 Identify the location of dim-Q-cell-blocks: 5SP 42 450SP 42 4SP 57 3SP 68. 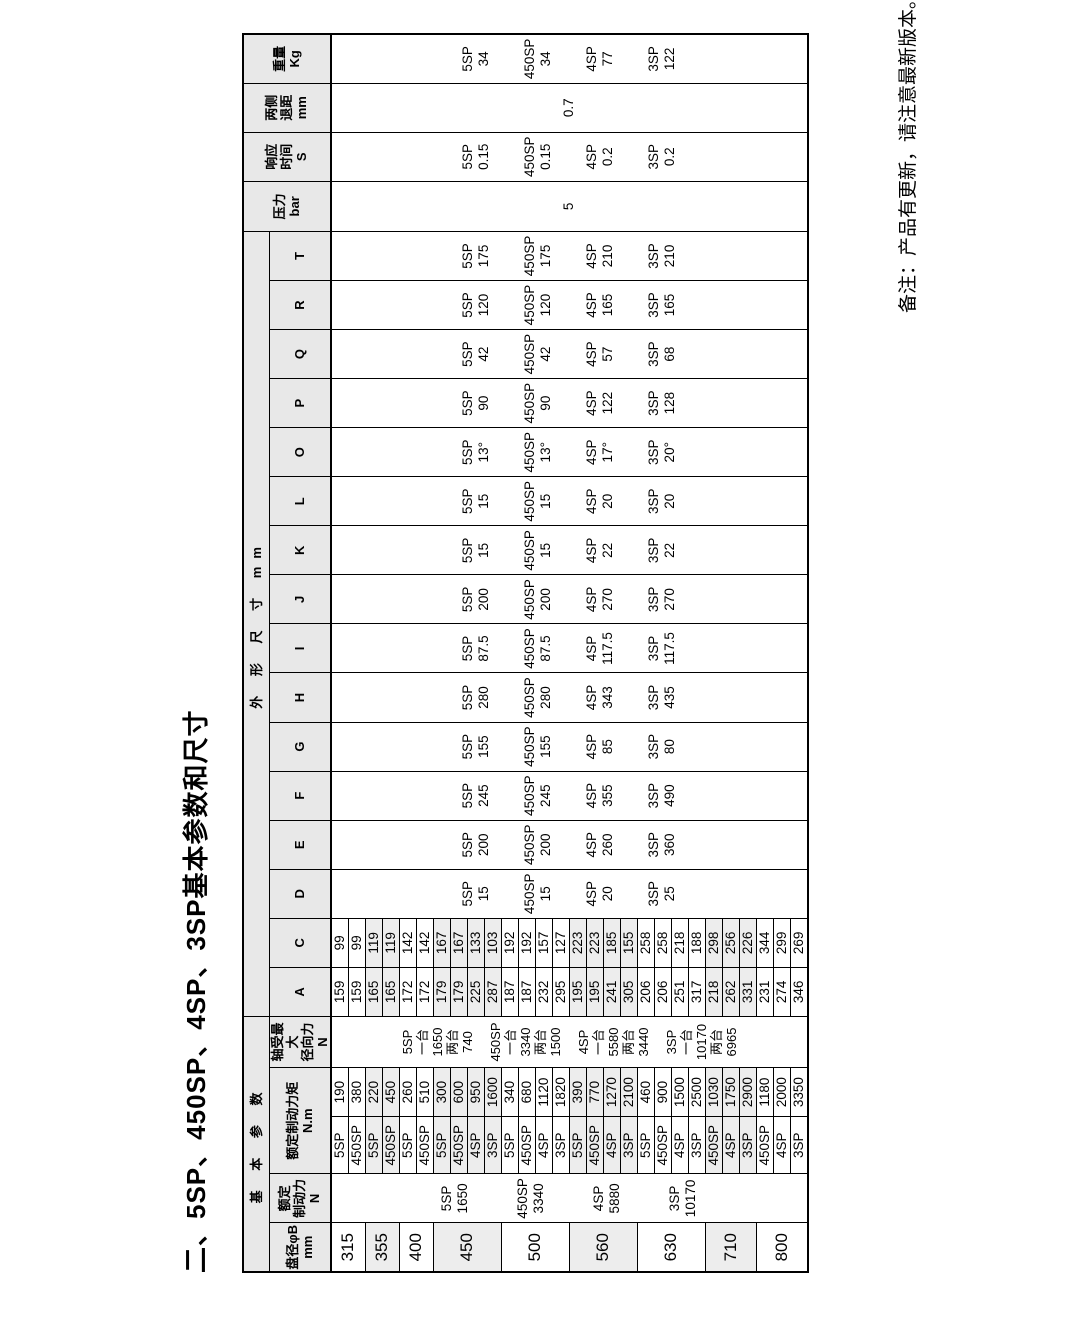
(569, 354).